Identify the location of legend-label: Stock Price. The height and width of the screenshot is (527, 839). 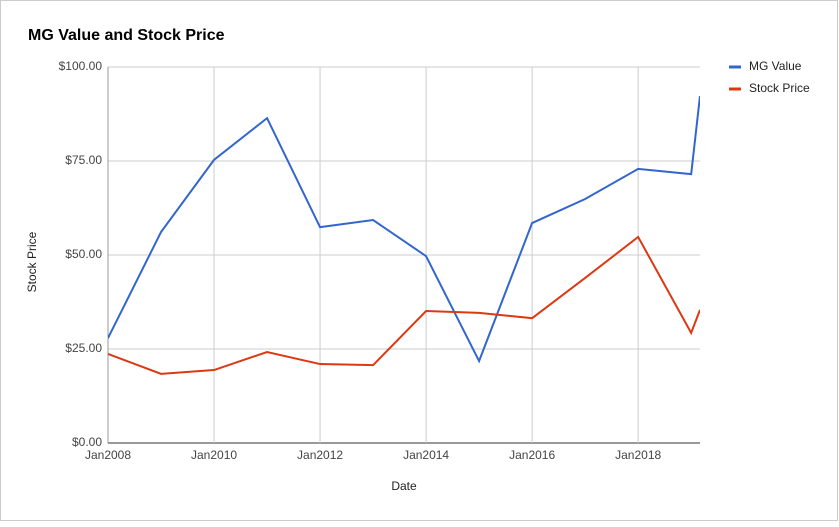
(779, 88).